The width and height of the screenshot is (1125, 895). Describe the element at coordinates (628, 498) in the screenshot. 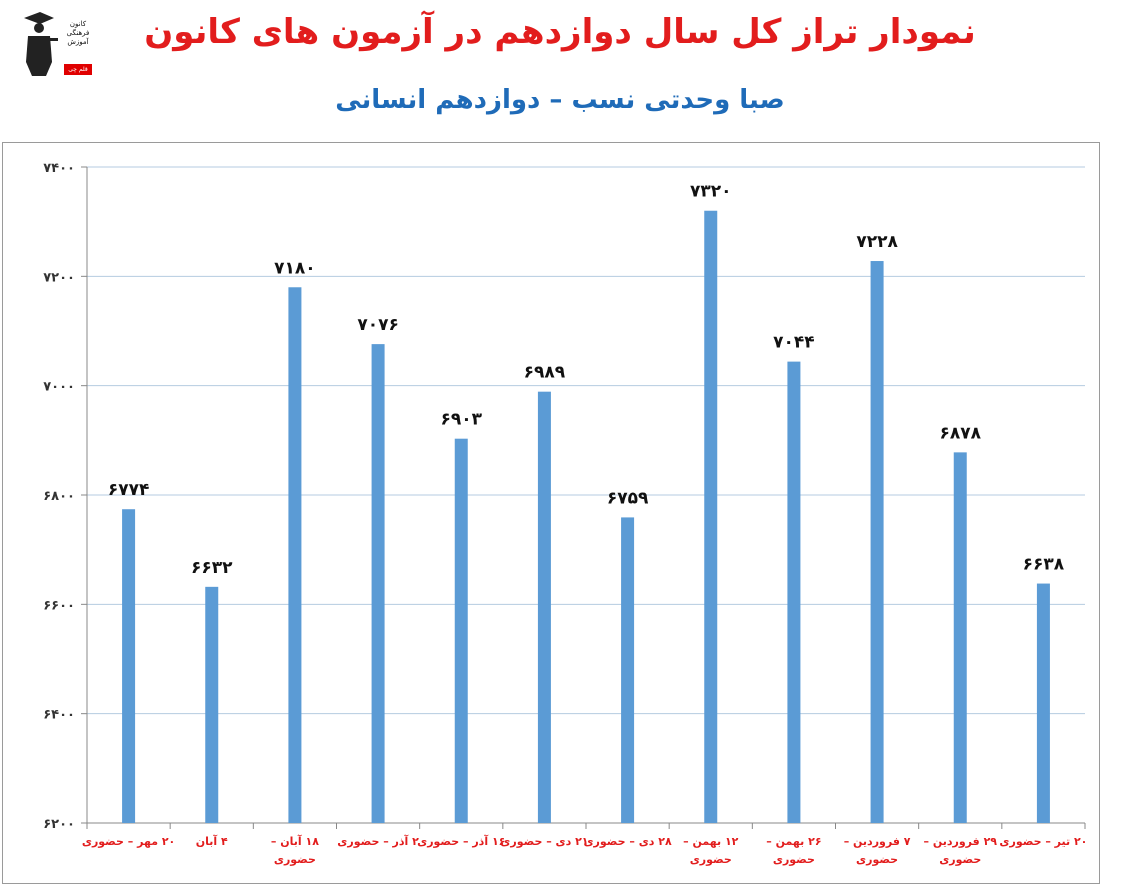

I see `data-label: ۶۷۵۹` at that location.